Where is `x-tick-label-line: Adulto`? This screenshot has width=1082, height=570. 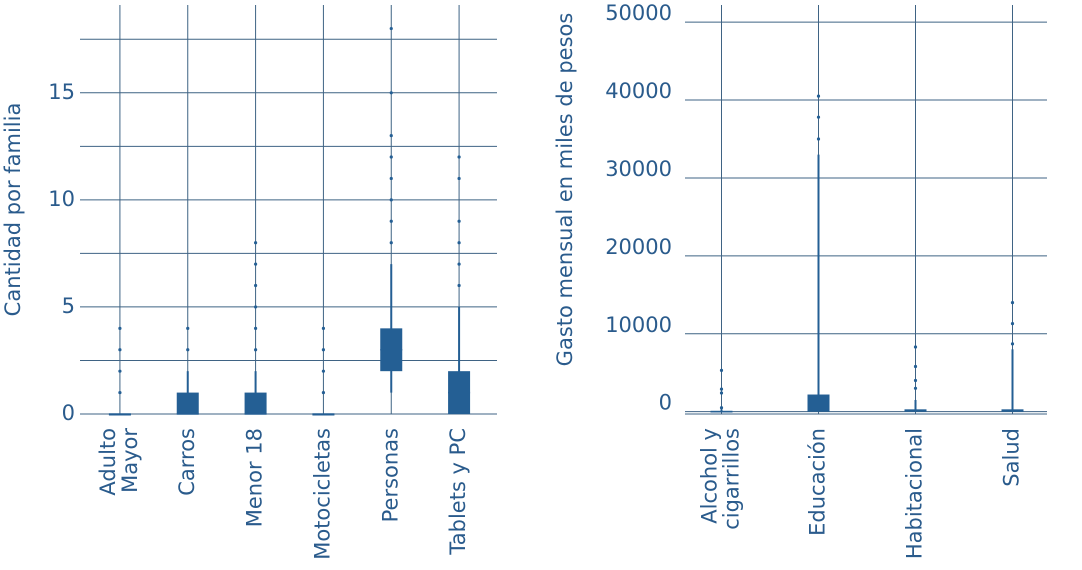 x-tick-label-line: Adulto is located at coordinates (108, 462).